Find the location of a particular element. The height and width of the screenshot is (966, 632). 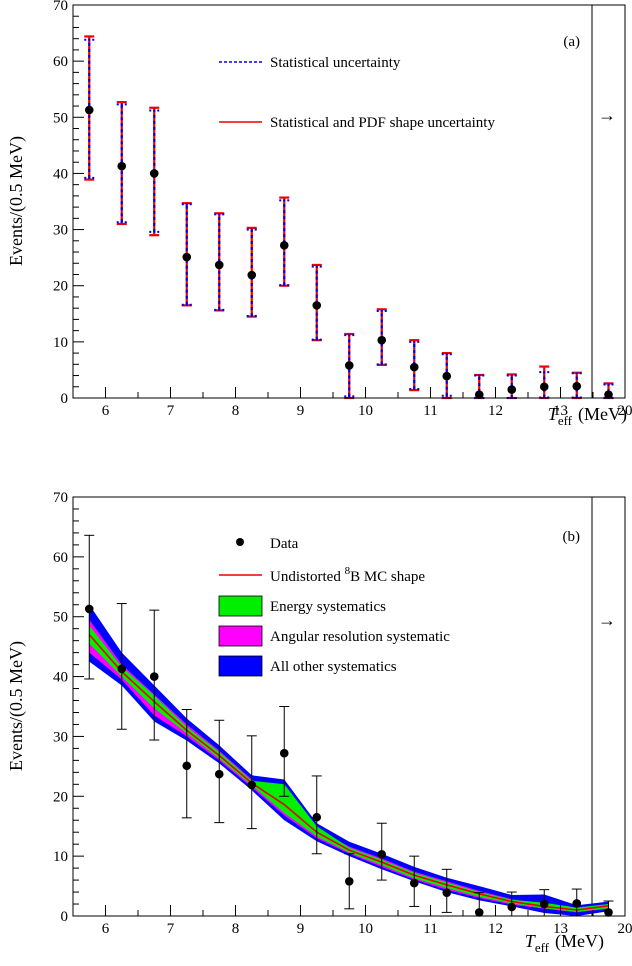

panel-b-ylabel: Events/(0.5 MeV) is located at coordinates (16, 706).